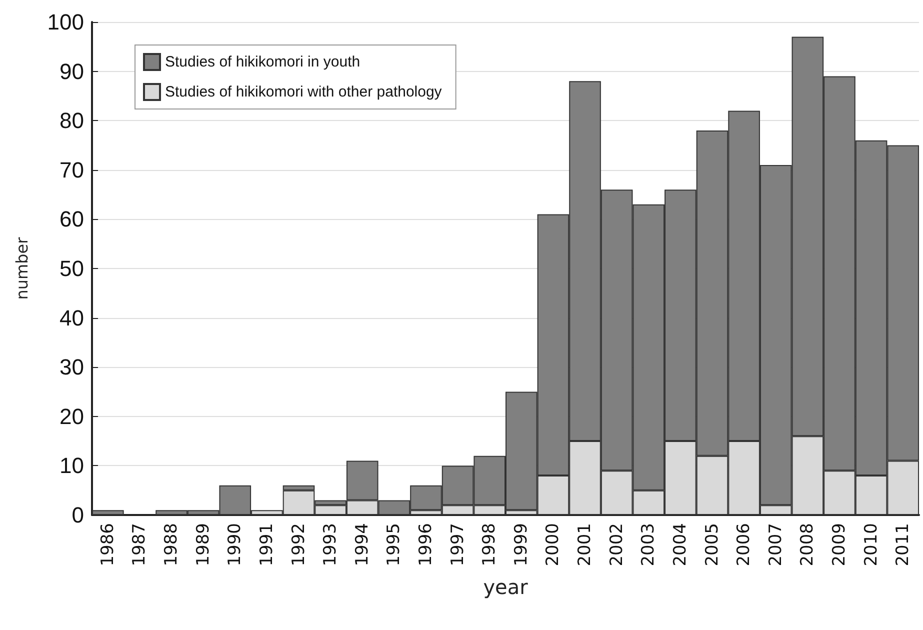 The height and width of the screenshot is (630, 923). Describe the element at coordinates (362, 544) in the screenshot. I see `x-tick-label: 1994` at that location.